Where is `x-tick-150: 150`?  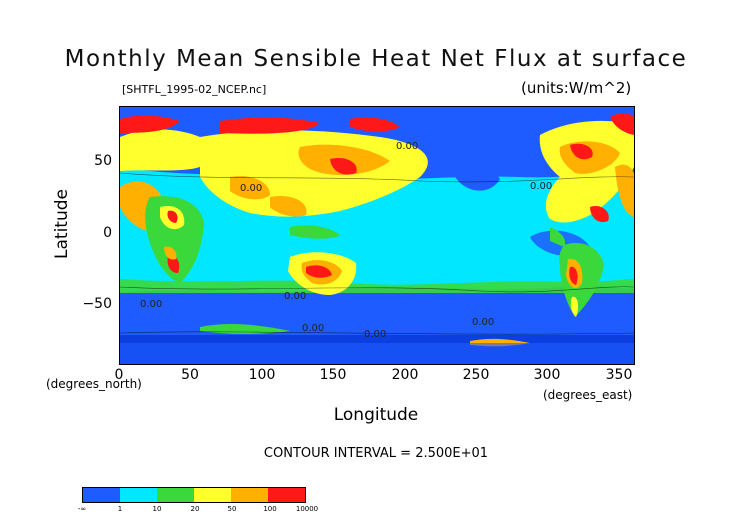
x-tick-150: 150 is located at coordinates (333, 375).